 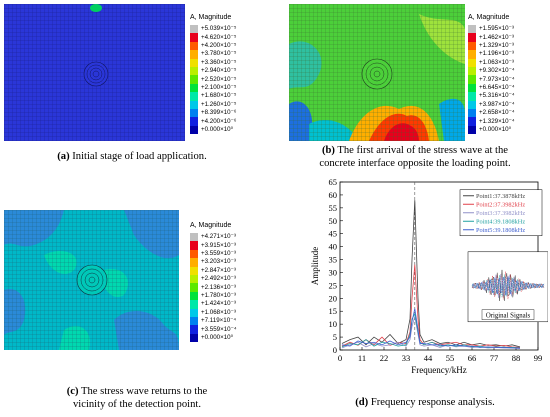 I want to click on y-tick-label: 10, so click(x=333, y=324).